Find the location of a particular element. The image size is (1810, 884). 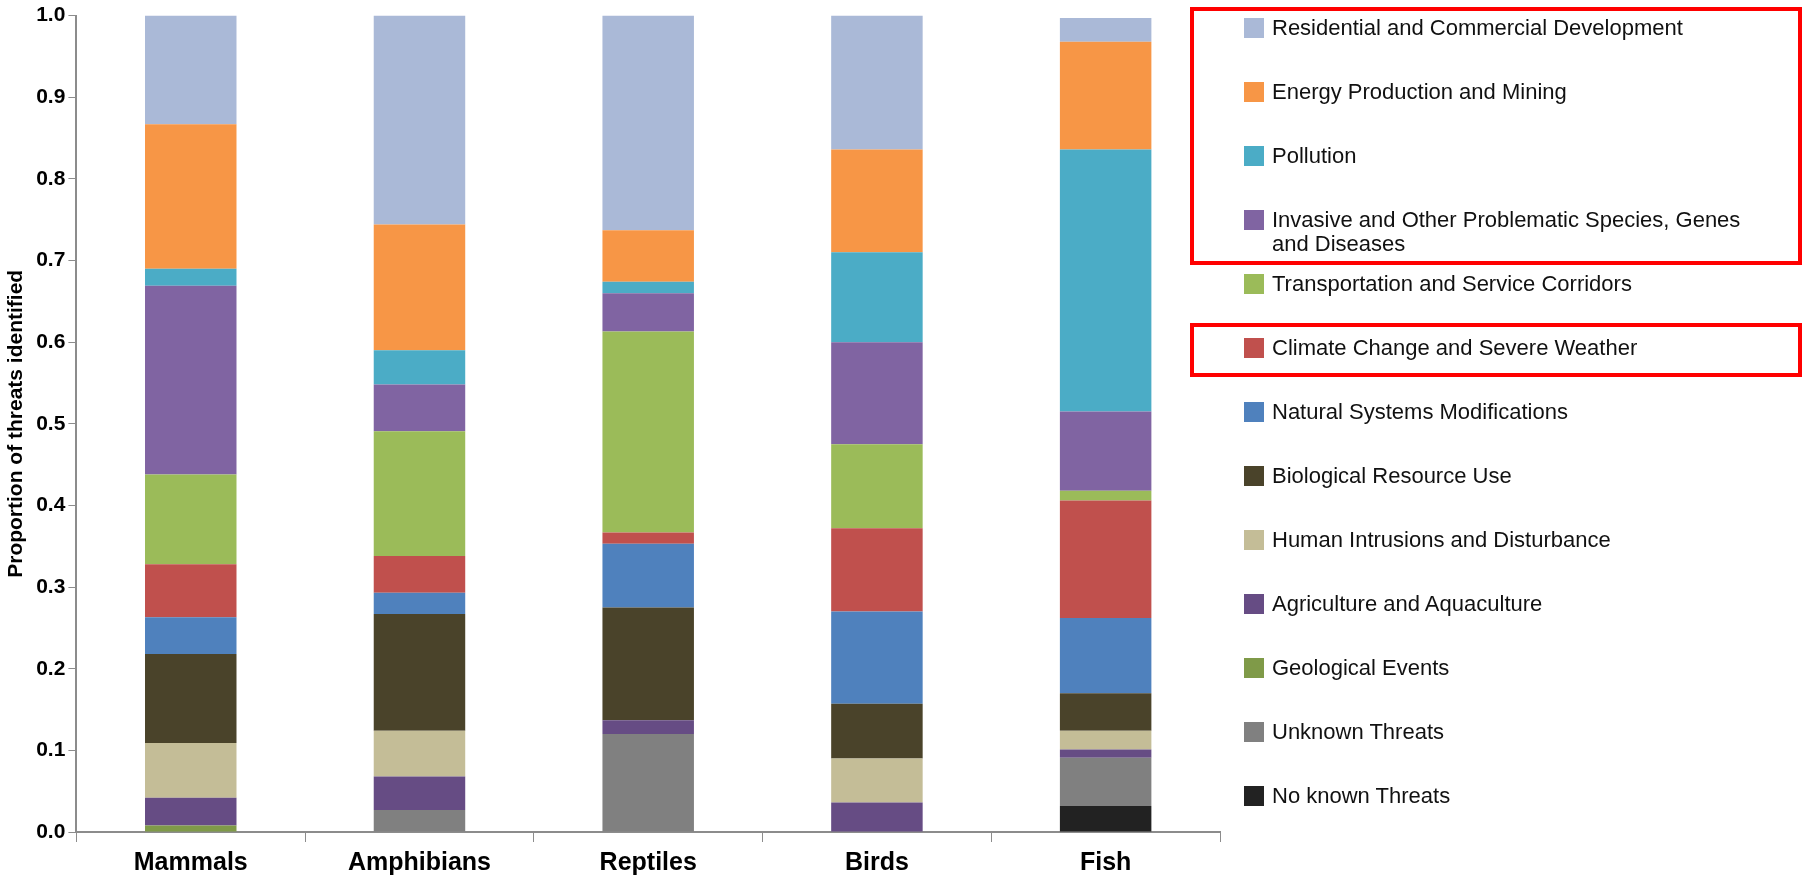

y-tick-label: 0.5 is located at coordinates (51, 422).